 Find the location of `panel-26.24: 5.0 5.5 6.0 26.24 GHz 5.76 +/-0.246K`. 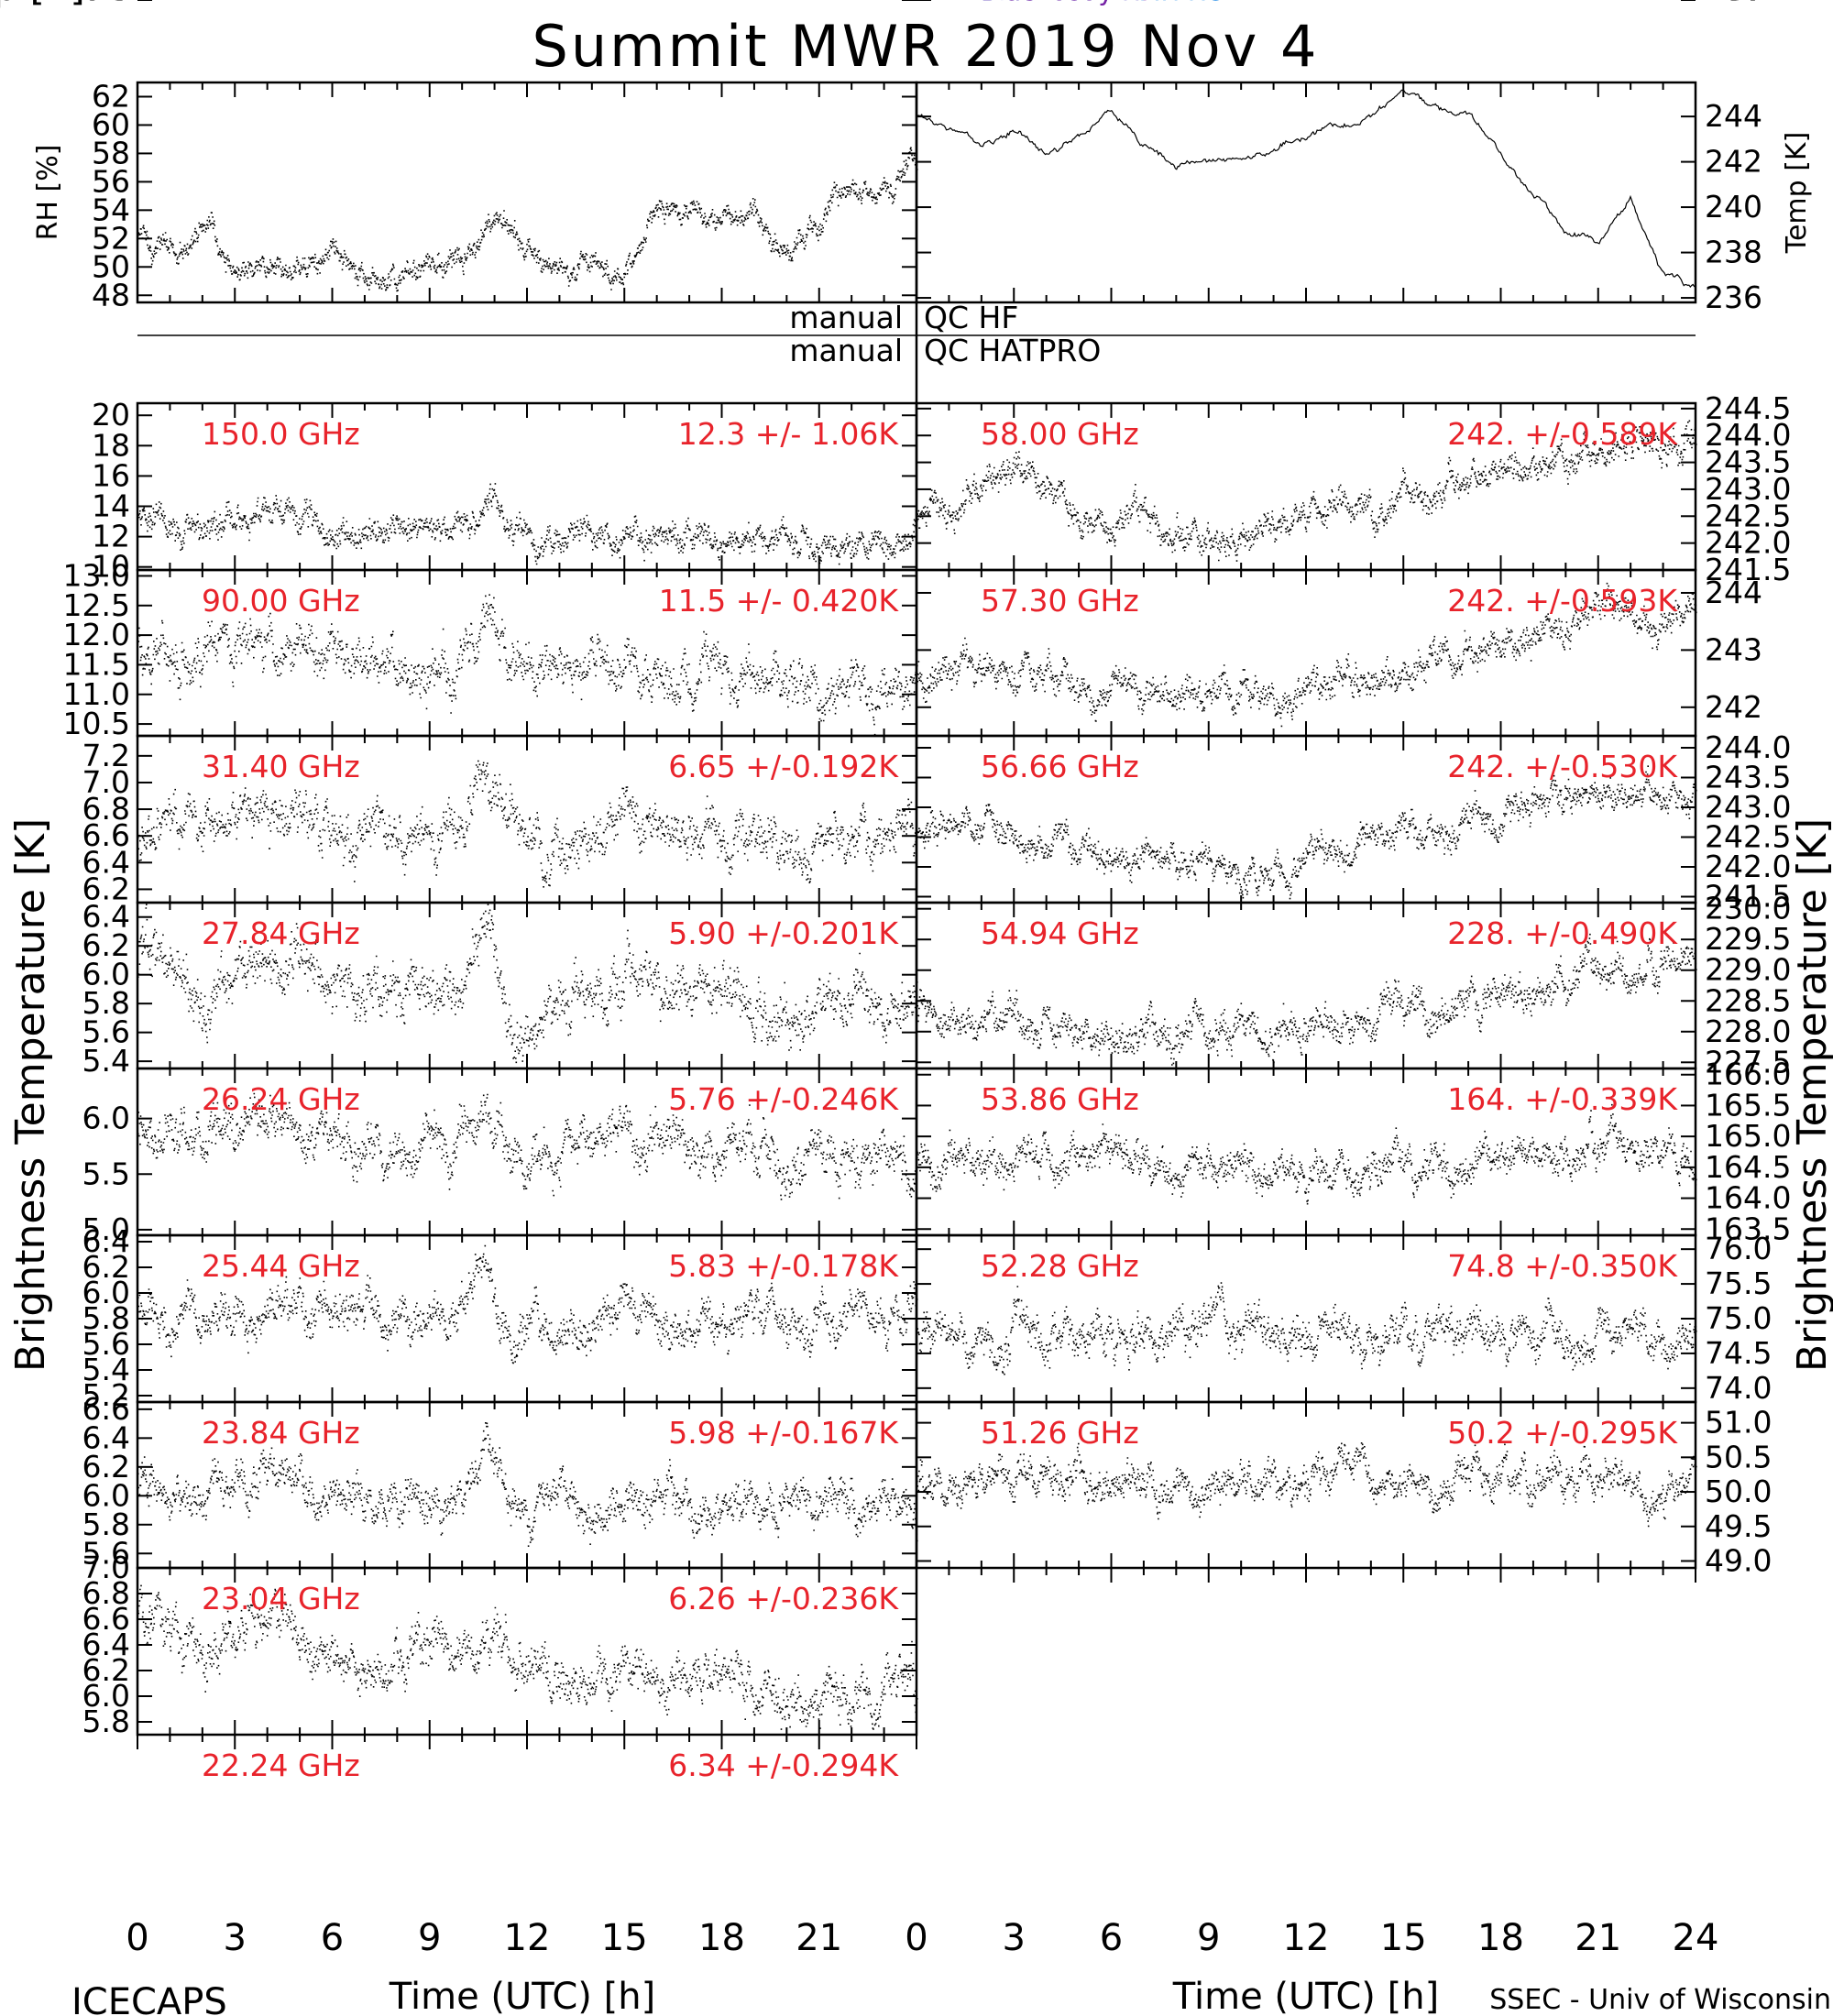

panel-26.24: 5.0 5.5 6.0 26.24 GHz 5.76 +/-0.246K is located at coordinates (500, 1157).